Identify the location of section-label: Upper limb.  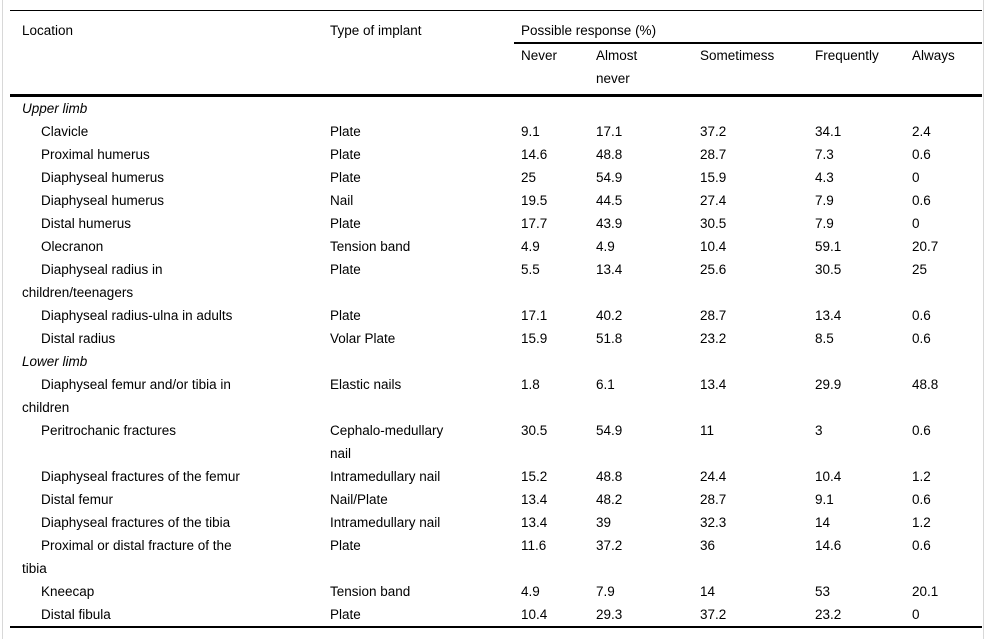
(55, 108).